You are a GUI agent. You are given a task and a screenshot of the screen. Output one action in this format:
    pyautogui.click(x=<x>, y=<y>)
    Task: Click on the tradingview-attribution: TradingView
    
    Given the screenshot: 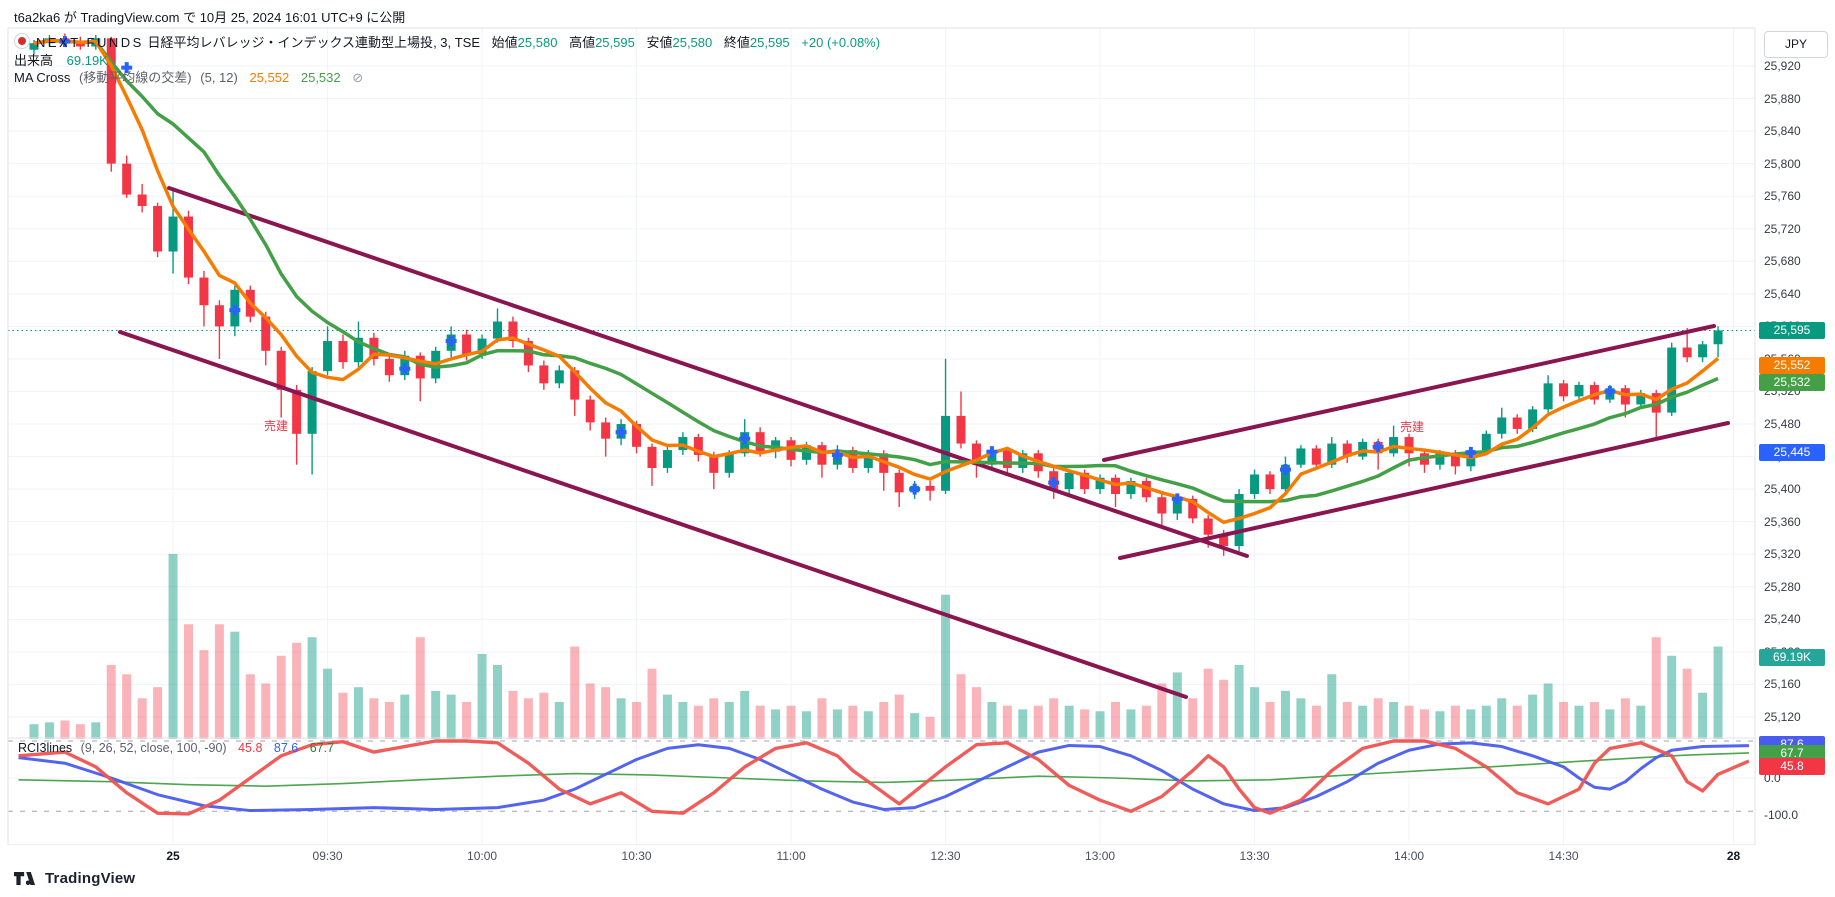 What is the action you would take?
    pyautogui.click(x=74, y=878)
    